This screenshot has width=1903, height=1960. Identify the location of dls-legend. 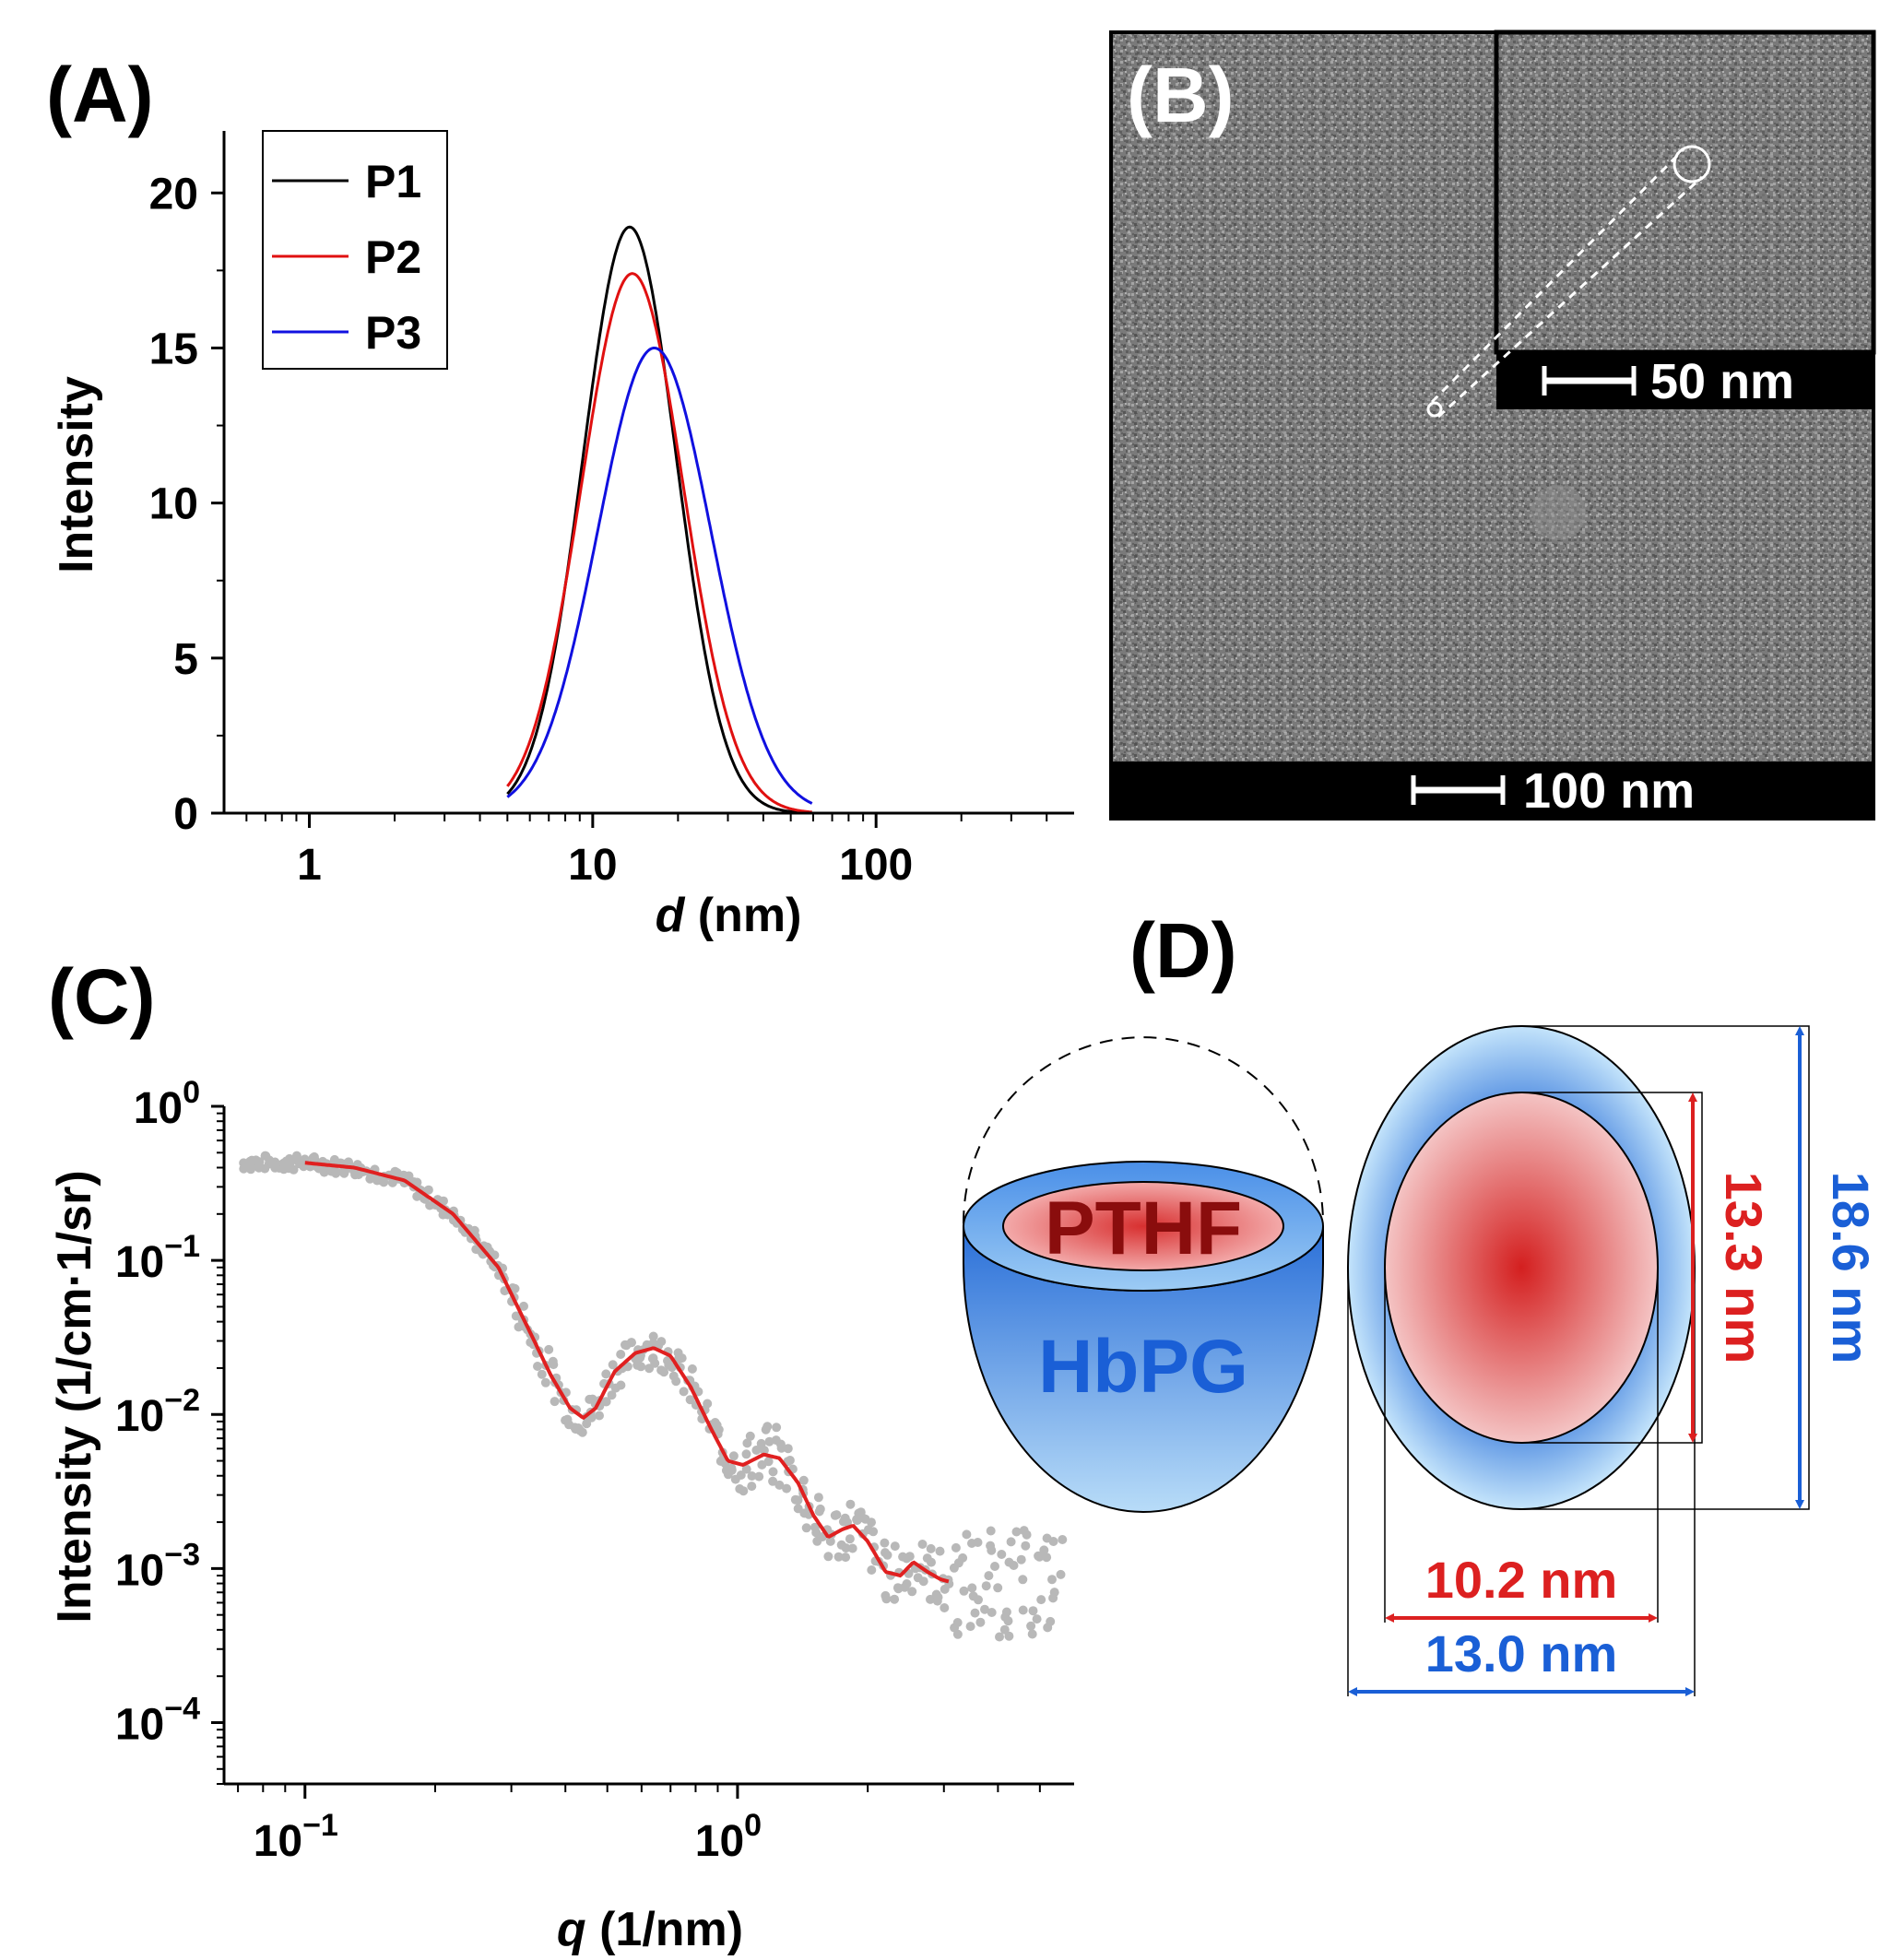
(355, 250).